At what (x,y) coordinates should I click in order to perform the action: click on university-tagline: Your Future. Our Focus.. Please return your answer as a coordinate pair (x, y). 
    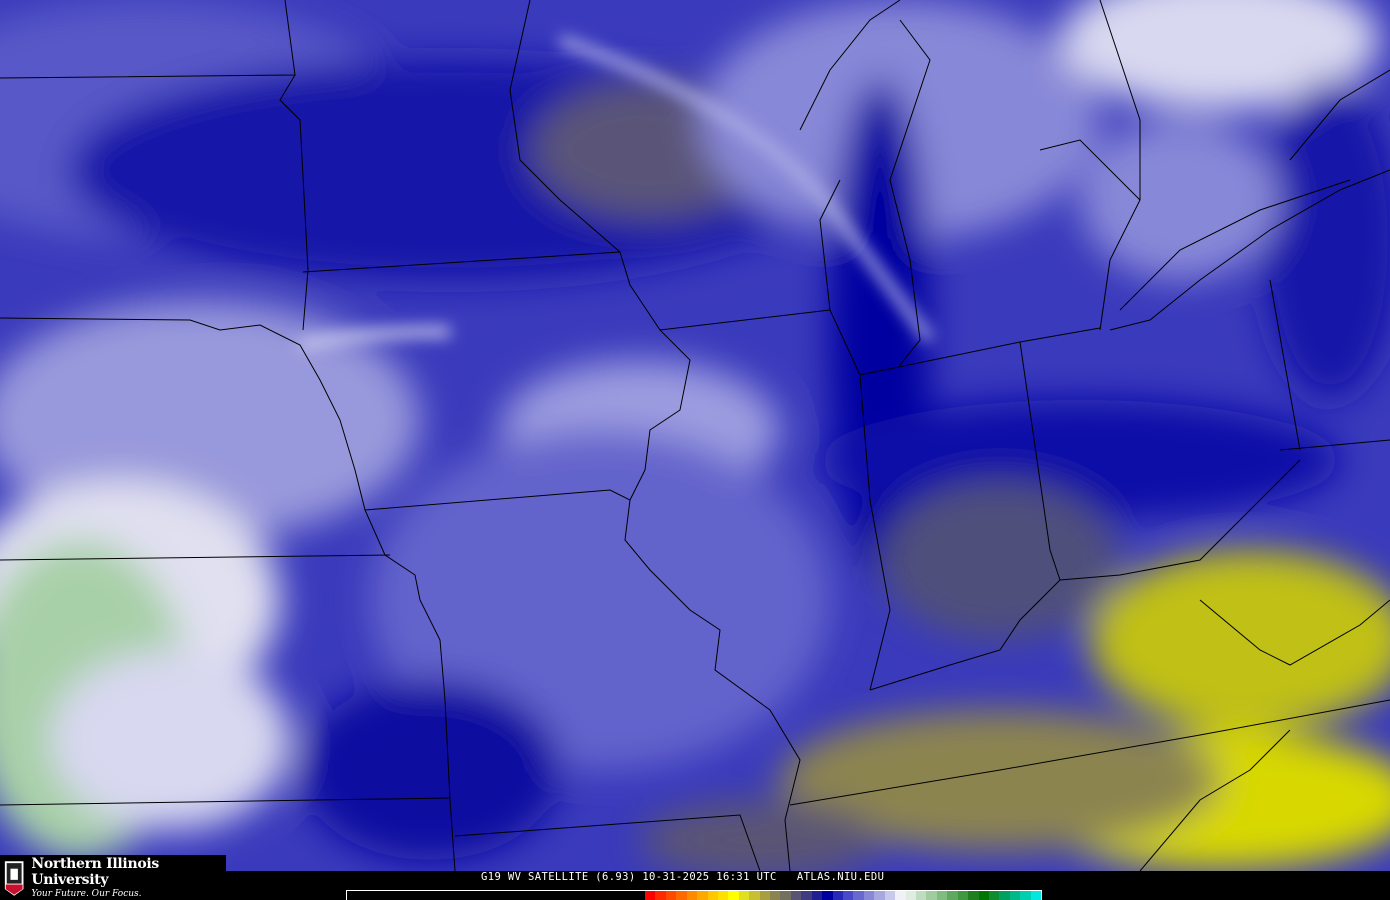
    Looking at the image, I should click on (86, 893).